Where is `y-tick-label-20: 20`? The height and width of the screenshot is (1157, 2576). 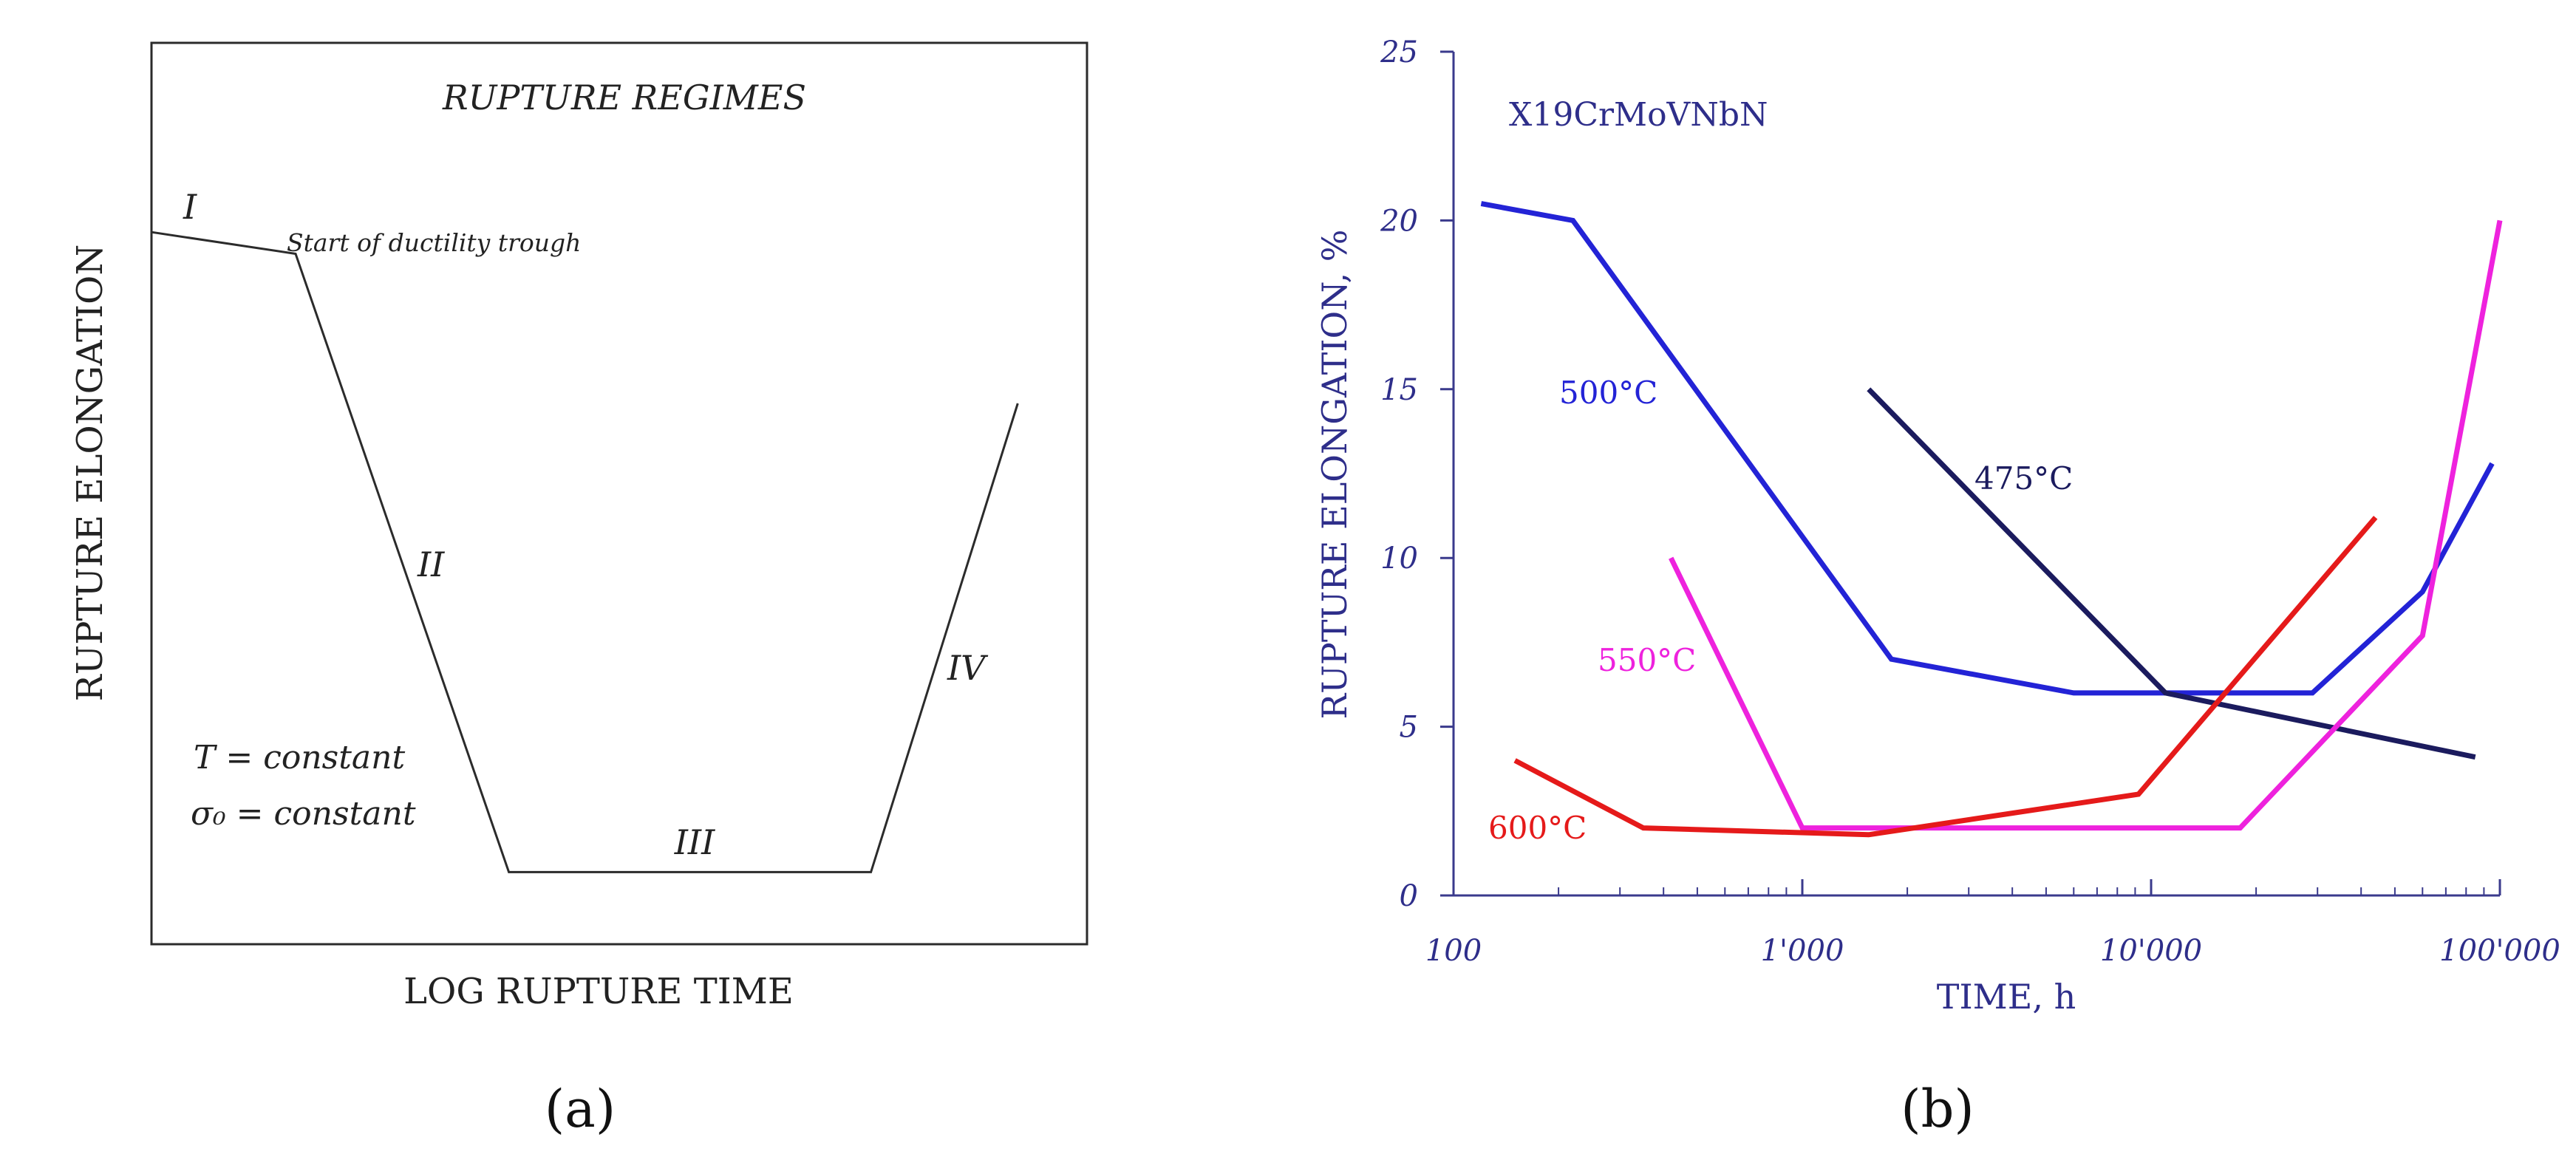 y-tick-label-20: 20 is located at coordinates (1399, 221).